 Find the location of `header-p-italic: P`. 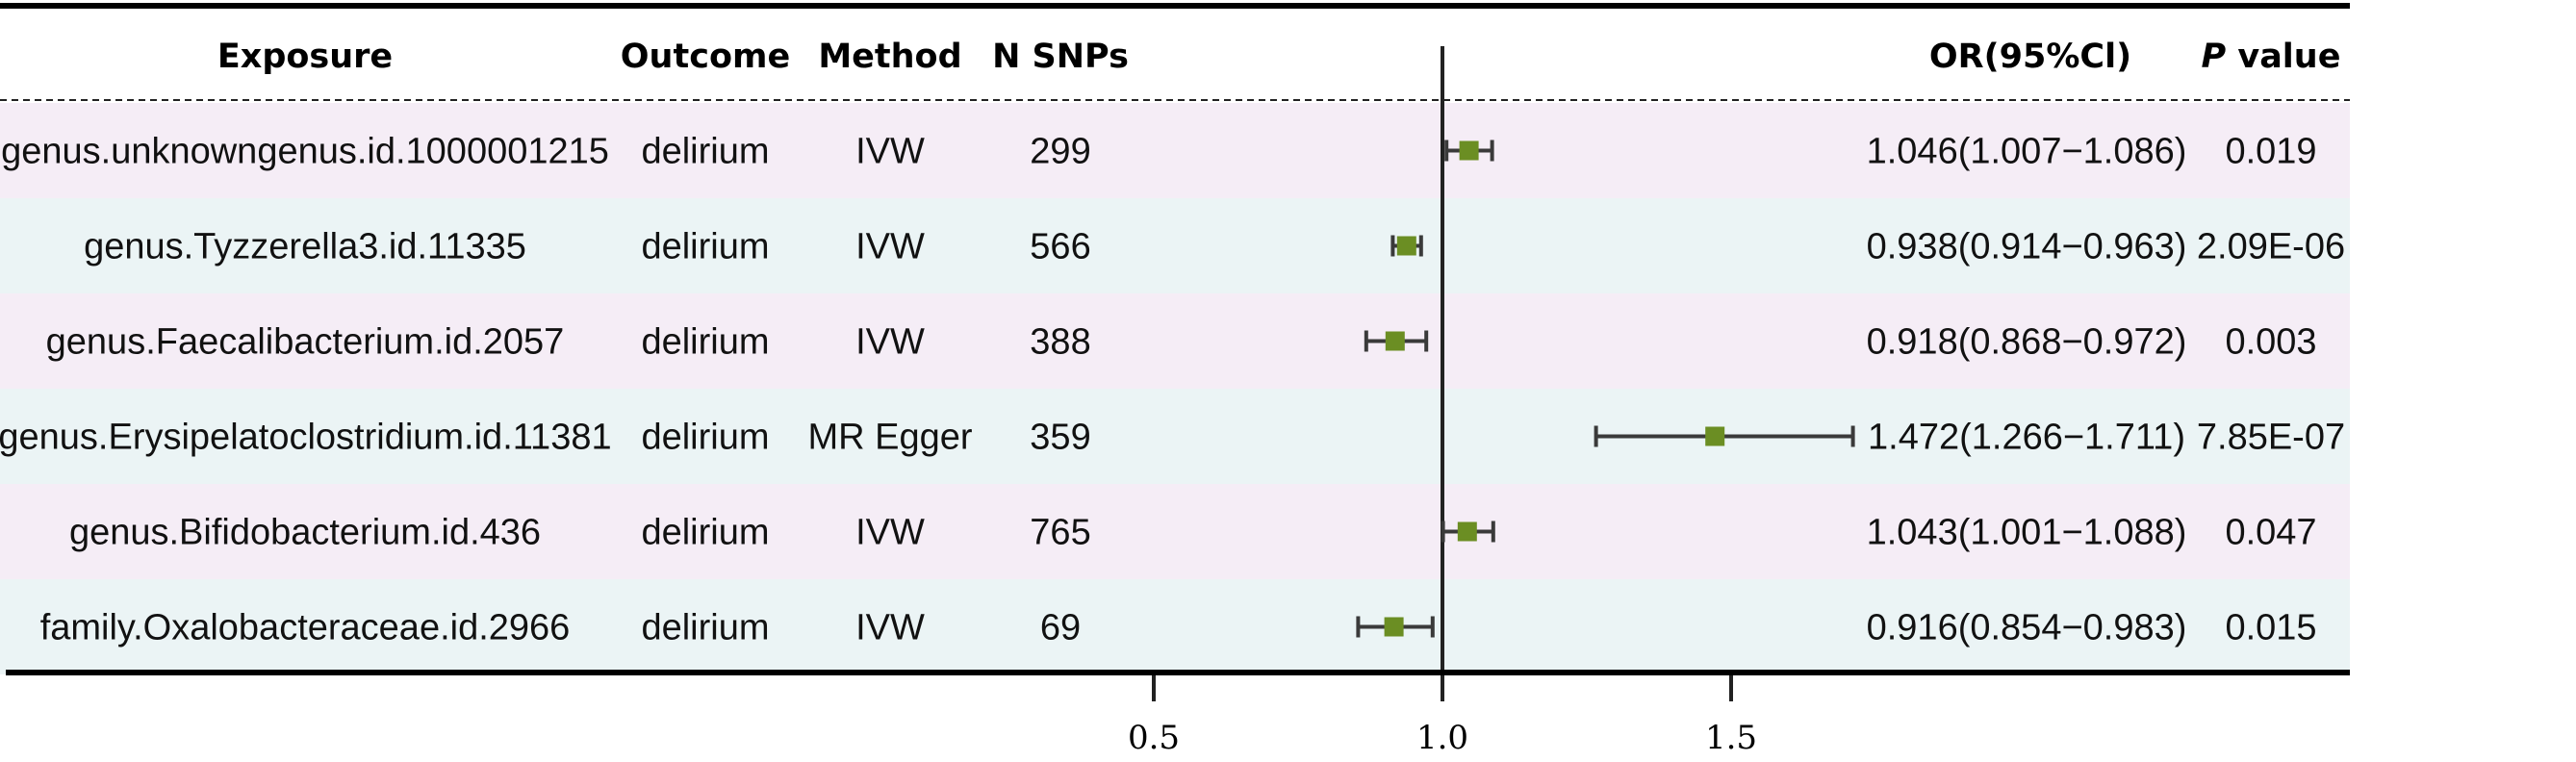

header-p-italic: P is located at coordinates (2214, 57).